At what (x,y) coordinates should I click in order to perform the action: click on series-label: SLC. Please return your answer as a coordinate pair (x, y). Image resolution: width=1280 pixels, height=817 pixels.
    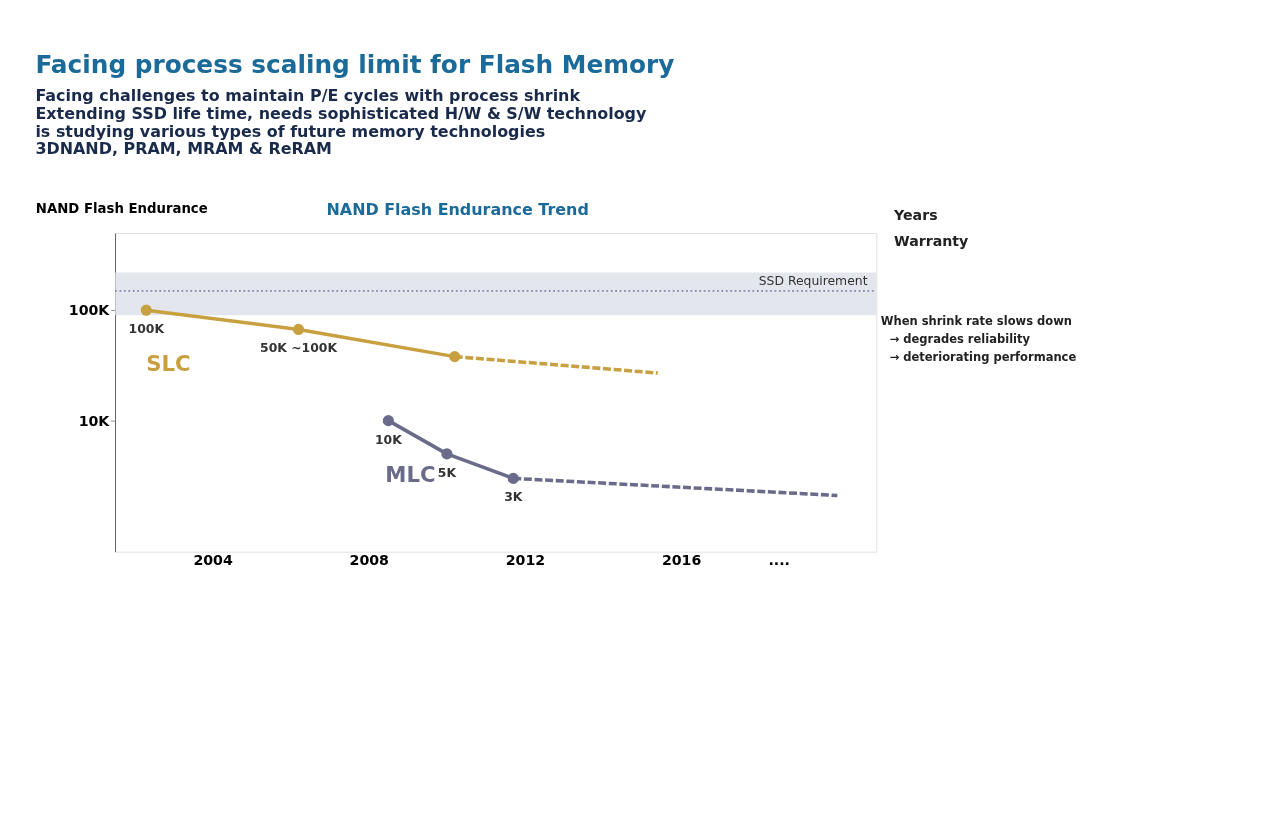
    Looking at the image, I should click on (168, 364).